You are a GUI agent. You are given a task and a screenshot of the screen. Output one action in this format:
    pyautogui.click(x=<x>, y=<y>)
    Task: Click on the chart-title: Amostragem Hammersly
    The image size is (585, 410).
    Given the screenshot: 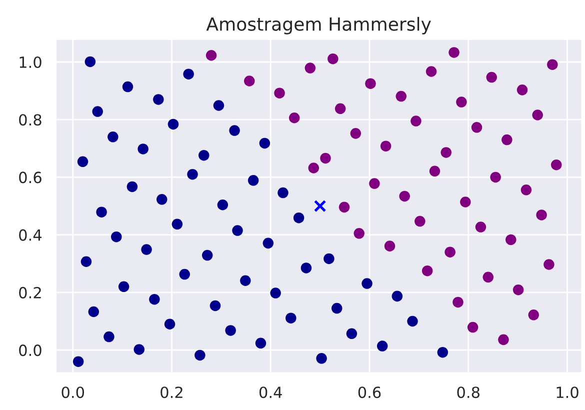 What is the action you would take?
    pyautogui.click(x=318, y=25)
    